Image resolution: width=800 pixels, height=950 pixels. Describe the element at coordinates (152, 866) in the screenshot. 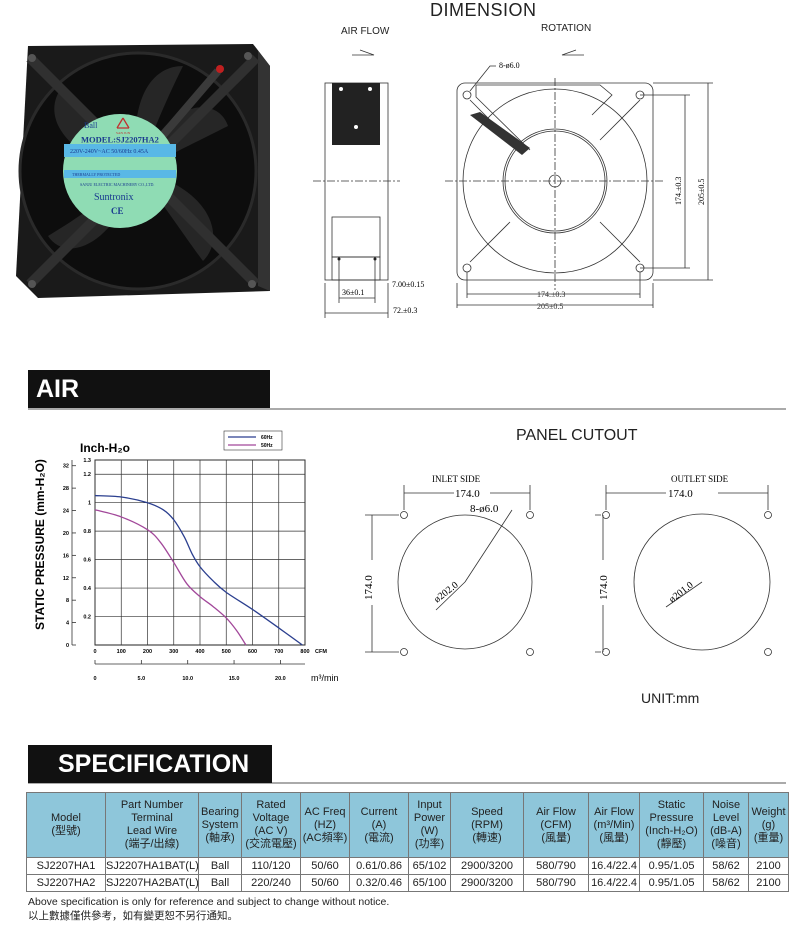

I see `table-cell: SJ2207HA1BAT(L)` at that location.